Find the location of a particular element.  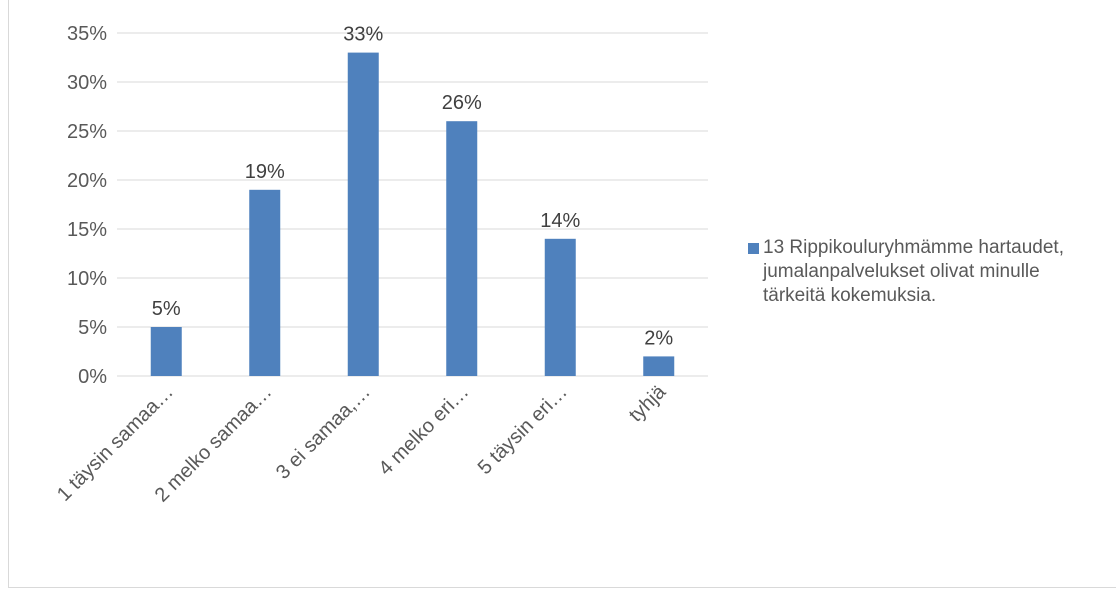

data-label: 19% is located at coordinates (265, 172).